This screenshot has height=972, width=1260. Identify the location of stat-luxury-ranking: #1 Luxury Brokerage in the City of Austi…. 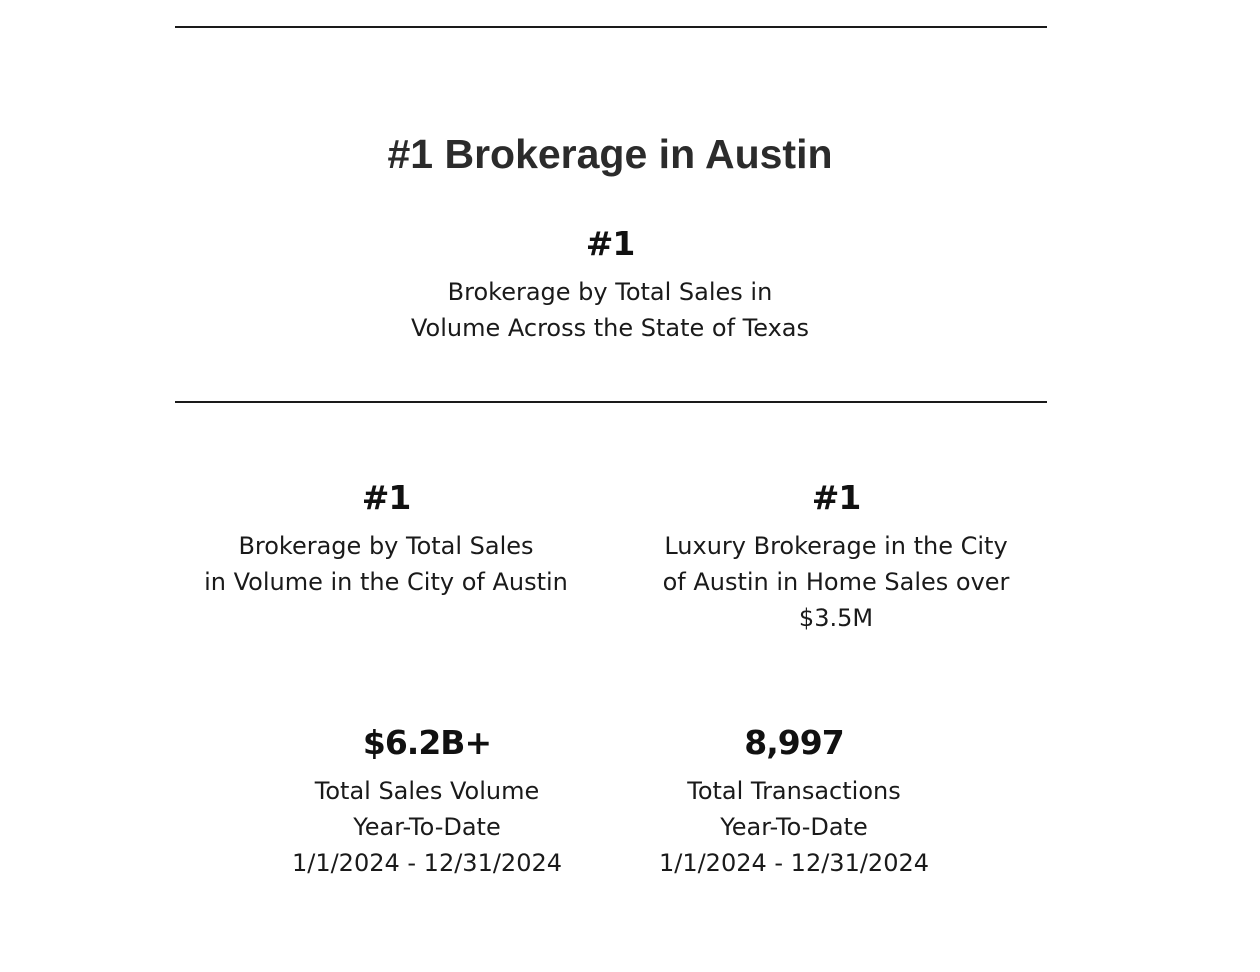
(836, 556).